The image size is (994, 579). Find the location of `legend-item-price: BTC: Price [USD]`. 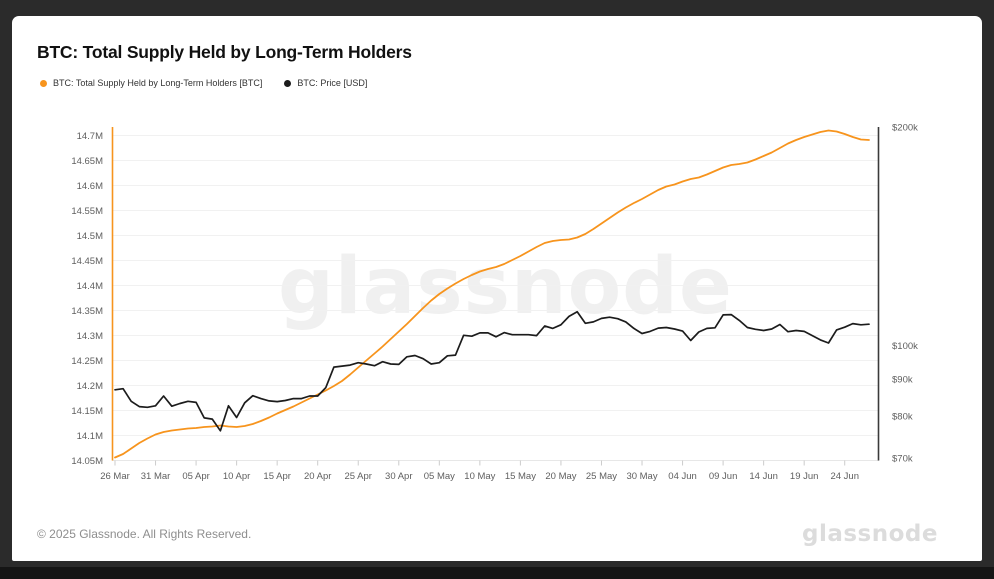

legend-item-price: BTC: Price [USD] is located at coordinates (325, 83).